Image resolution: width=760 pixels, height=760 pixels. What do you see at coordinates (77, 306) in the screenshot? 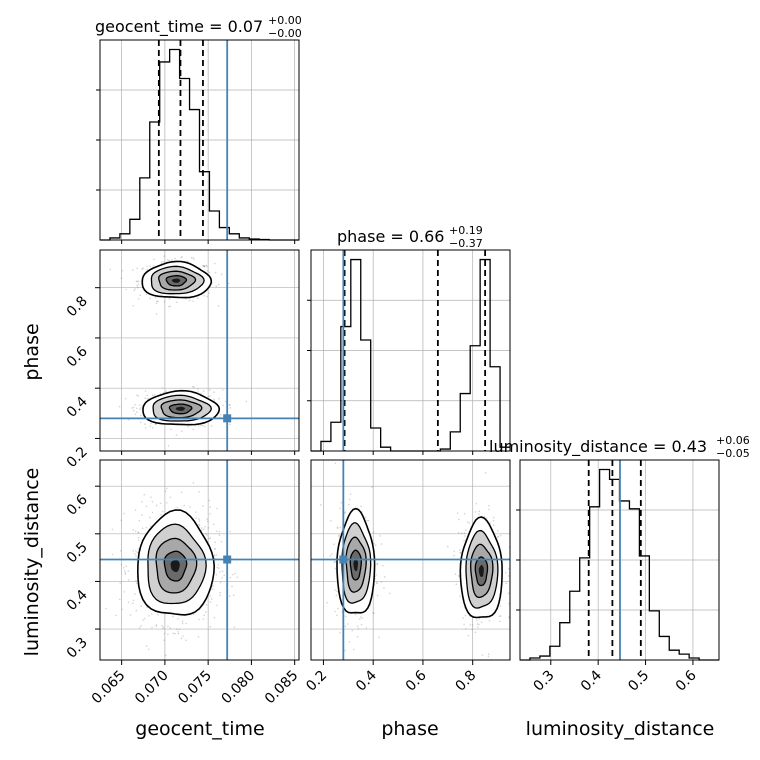
I see `tick-label-y: 0.8` at bounding box center [77, 306].